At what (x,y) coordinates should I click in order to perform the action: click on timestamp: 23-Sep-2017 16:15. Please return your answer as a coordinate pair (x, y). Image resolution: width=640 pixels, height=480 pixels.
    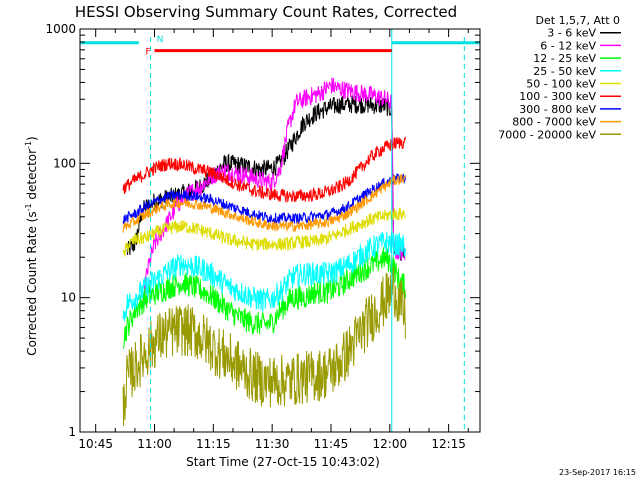
    Looking at the image, I should click on (597, 472).